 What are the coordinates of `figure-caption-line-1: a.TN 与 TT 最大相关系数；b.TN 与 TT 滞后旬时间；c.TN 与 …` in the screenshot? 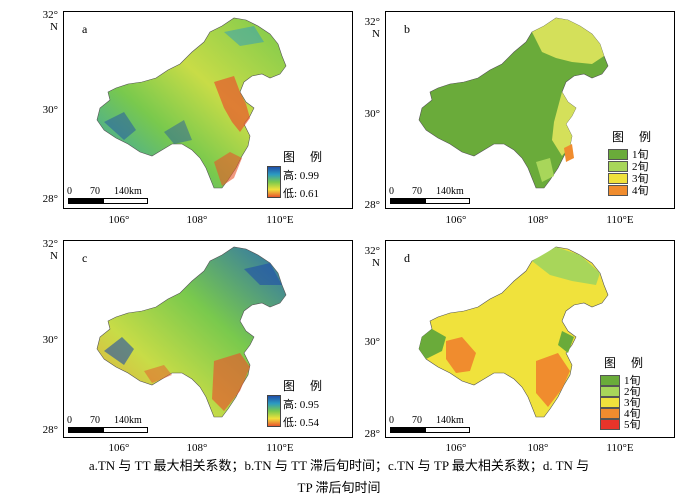 It's located at (339, 465).